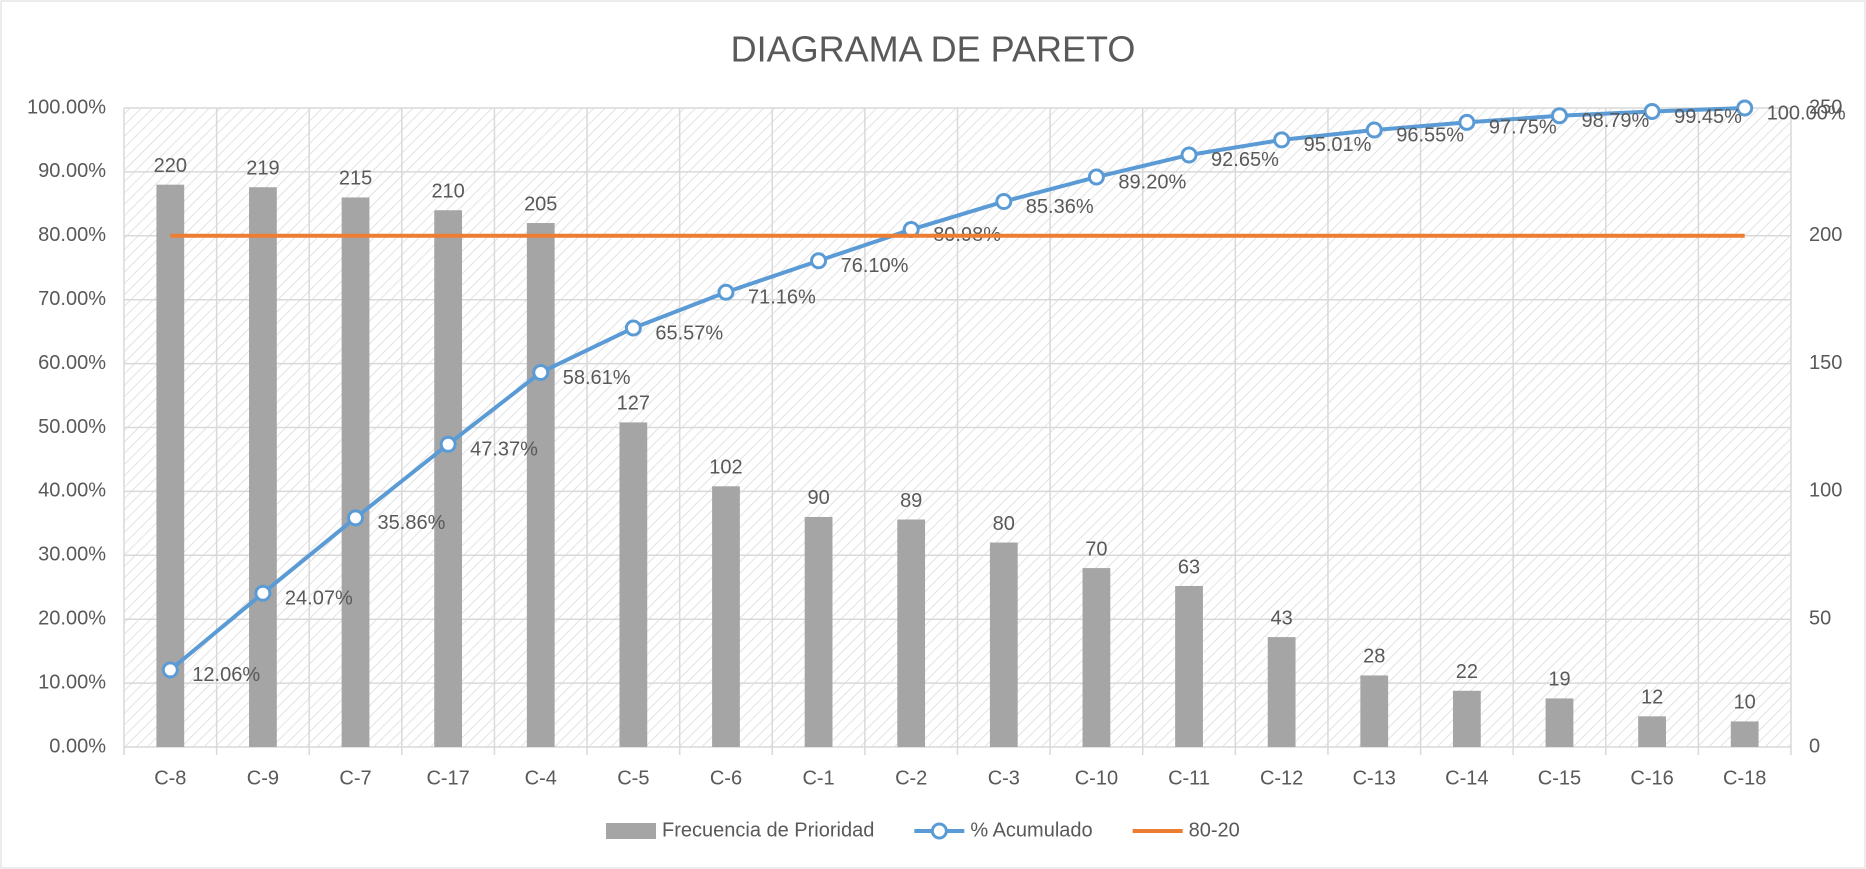 The width and height of the screenshot is (1866, 869). What do you see at coordinates (355, 179) in the screenshot?
I see `bar-value-label: 215` at bounding box center [355, 179].